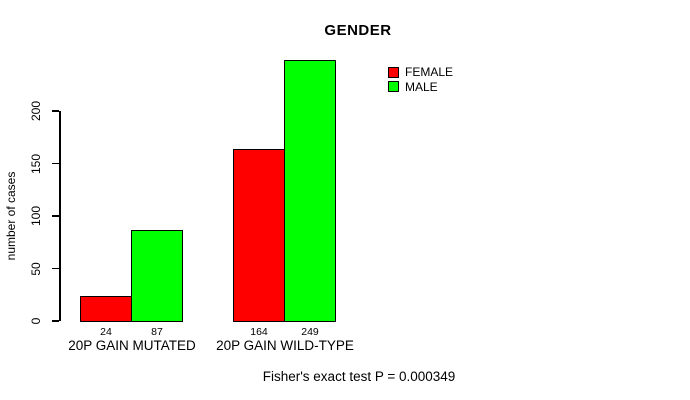  I want to click on bar-male-20p-gain-wild-type, so click(310, 191).